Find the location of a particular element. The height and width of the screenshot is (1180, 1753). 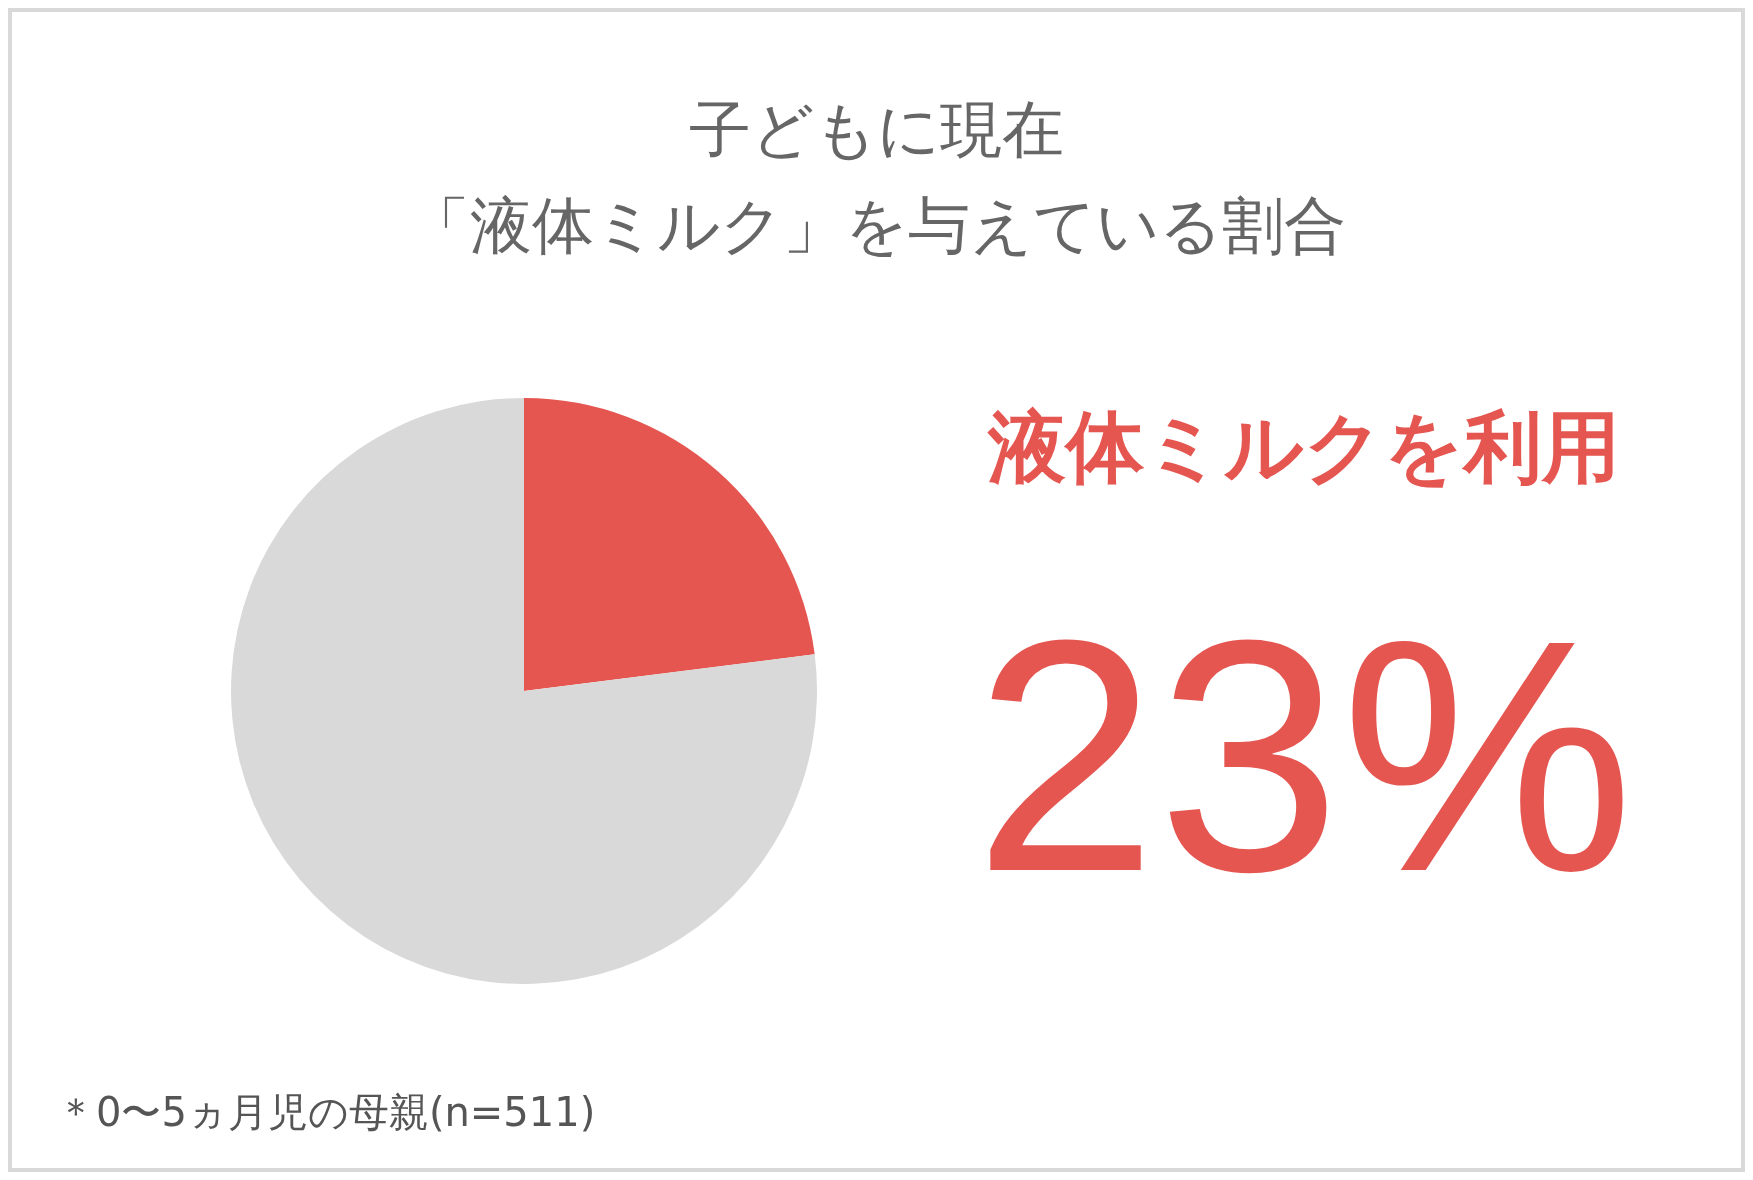

chart-subtitle: 「液体ミルク」を与えている割合 is located at coordinates (876, 226).